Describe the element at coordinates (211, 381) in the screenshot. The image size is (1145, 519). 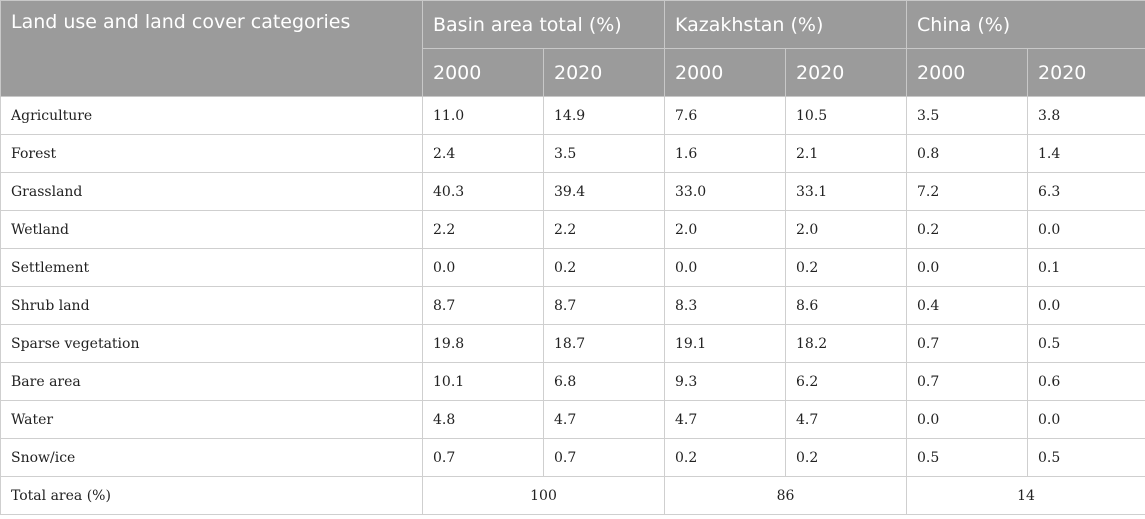
I see `category-cell: Bare area` at that location.